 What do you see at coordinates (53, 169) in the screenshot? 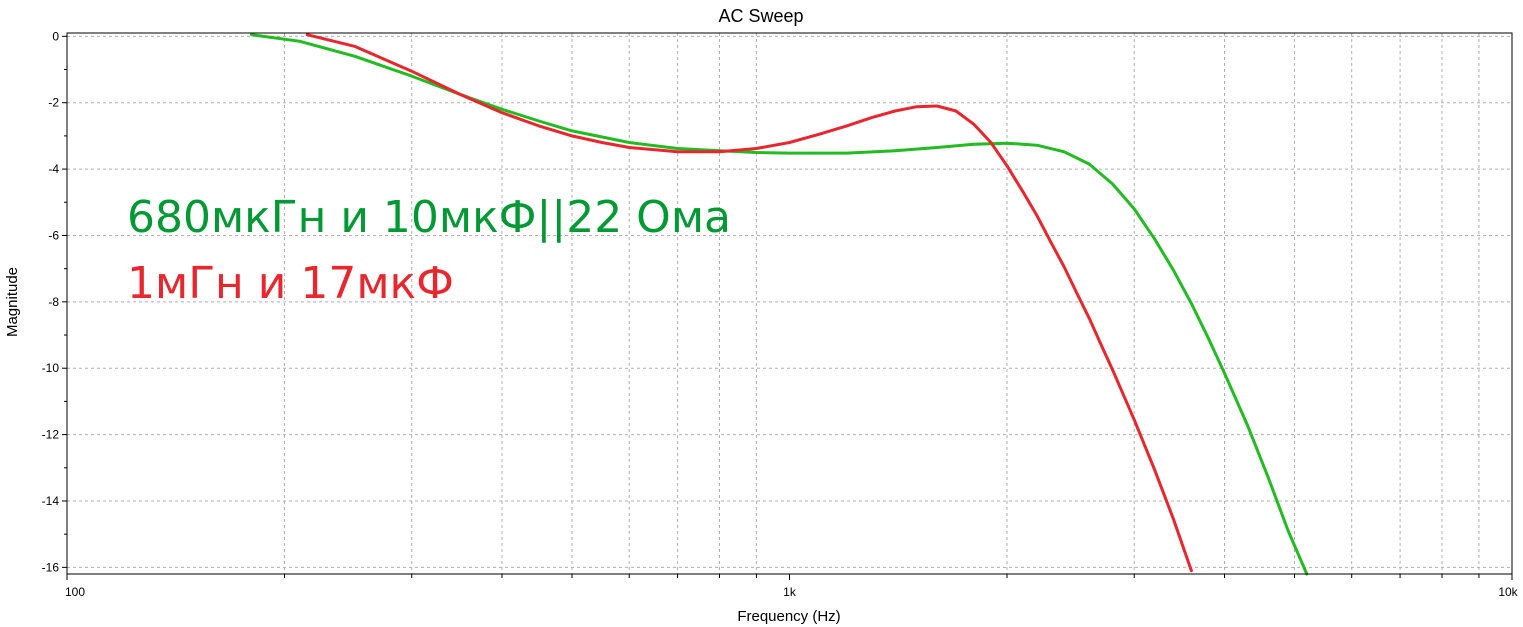
I see `y-tick-label: -4` at bounding box center [53, 169].